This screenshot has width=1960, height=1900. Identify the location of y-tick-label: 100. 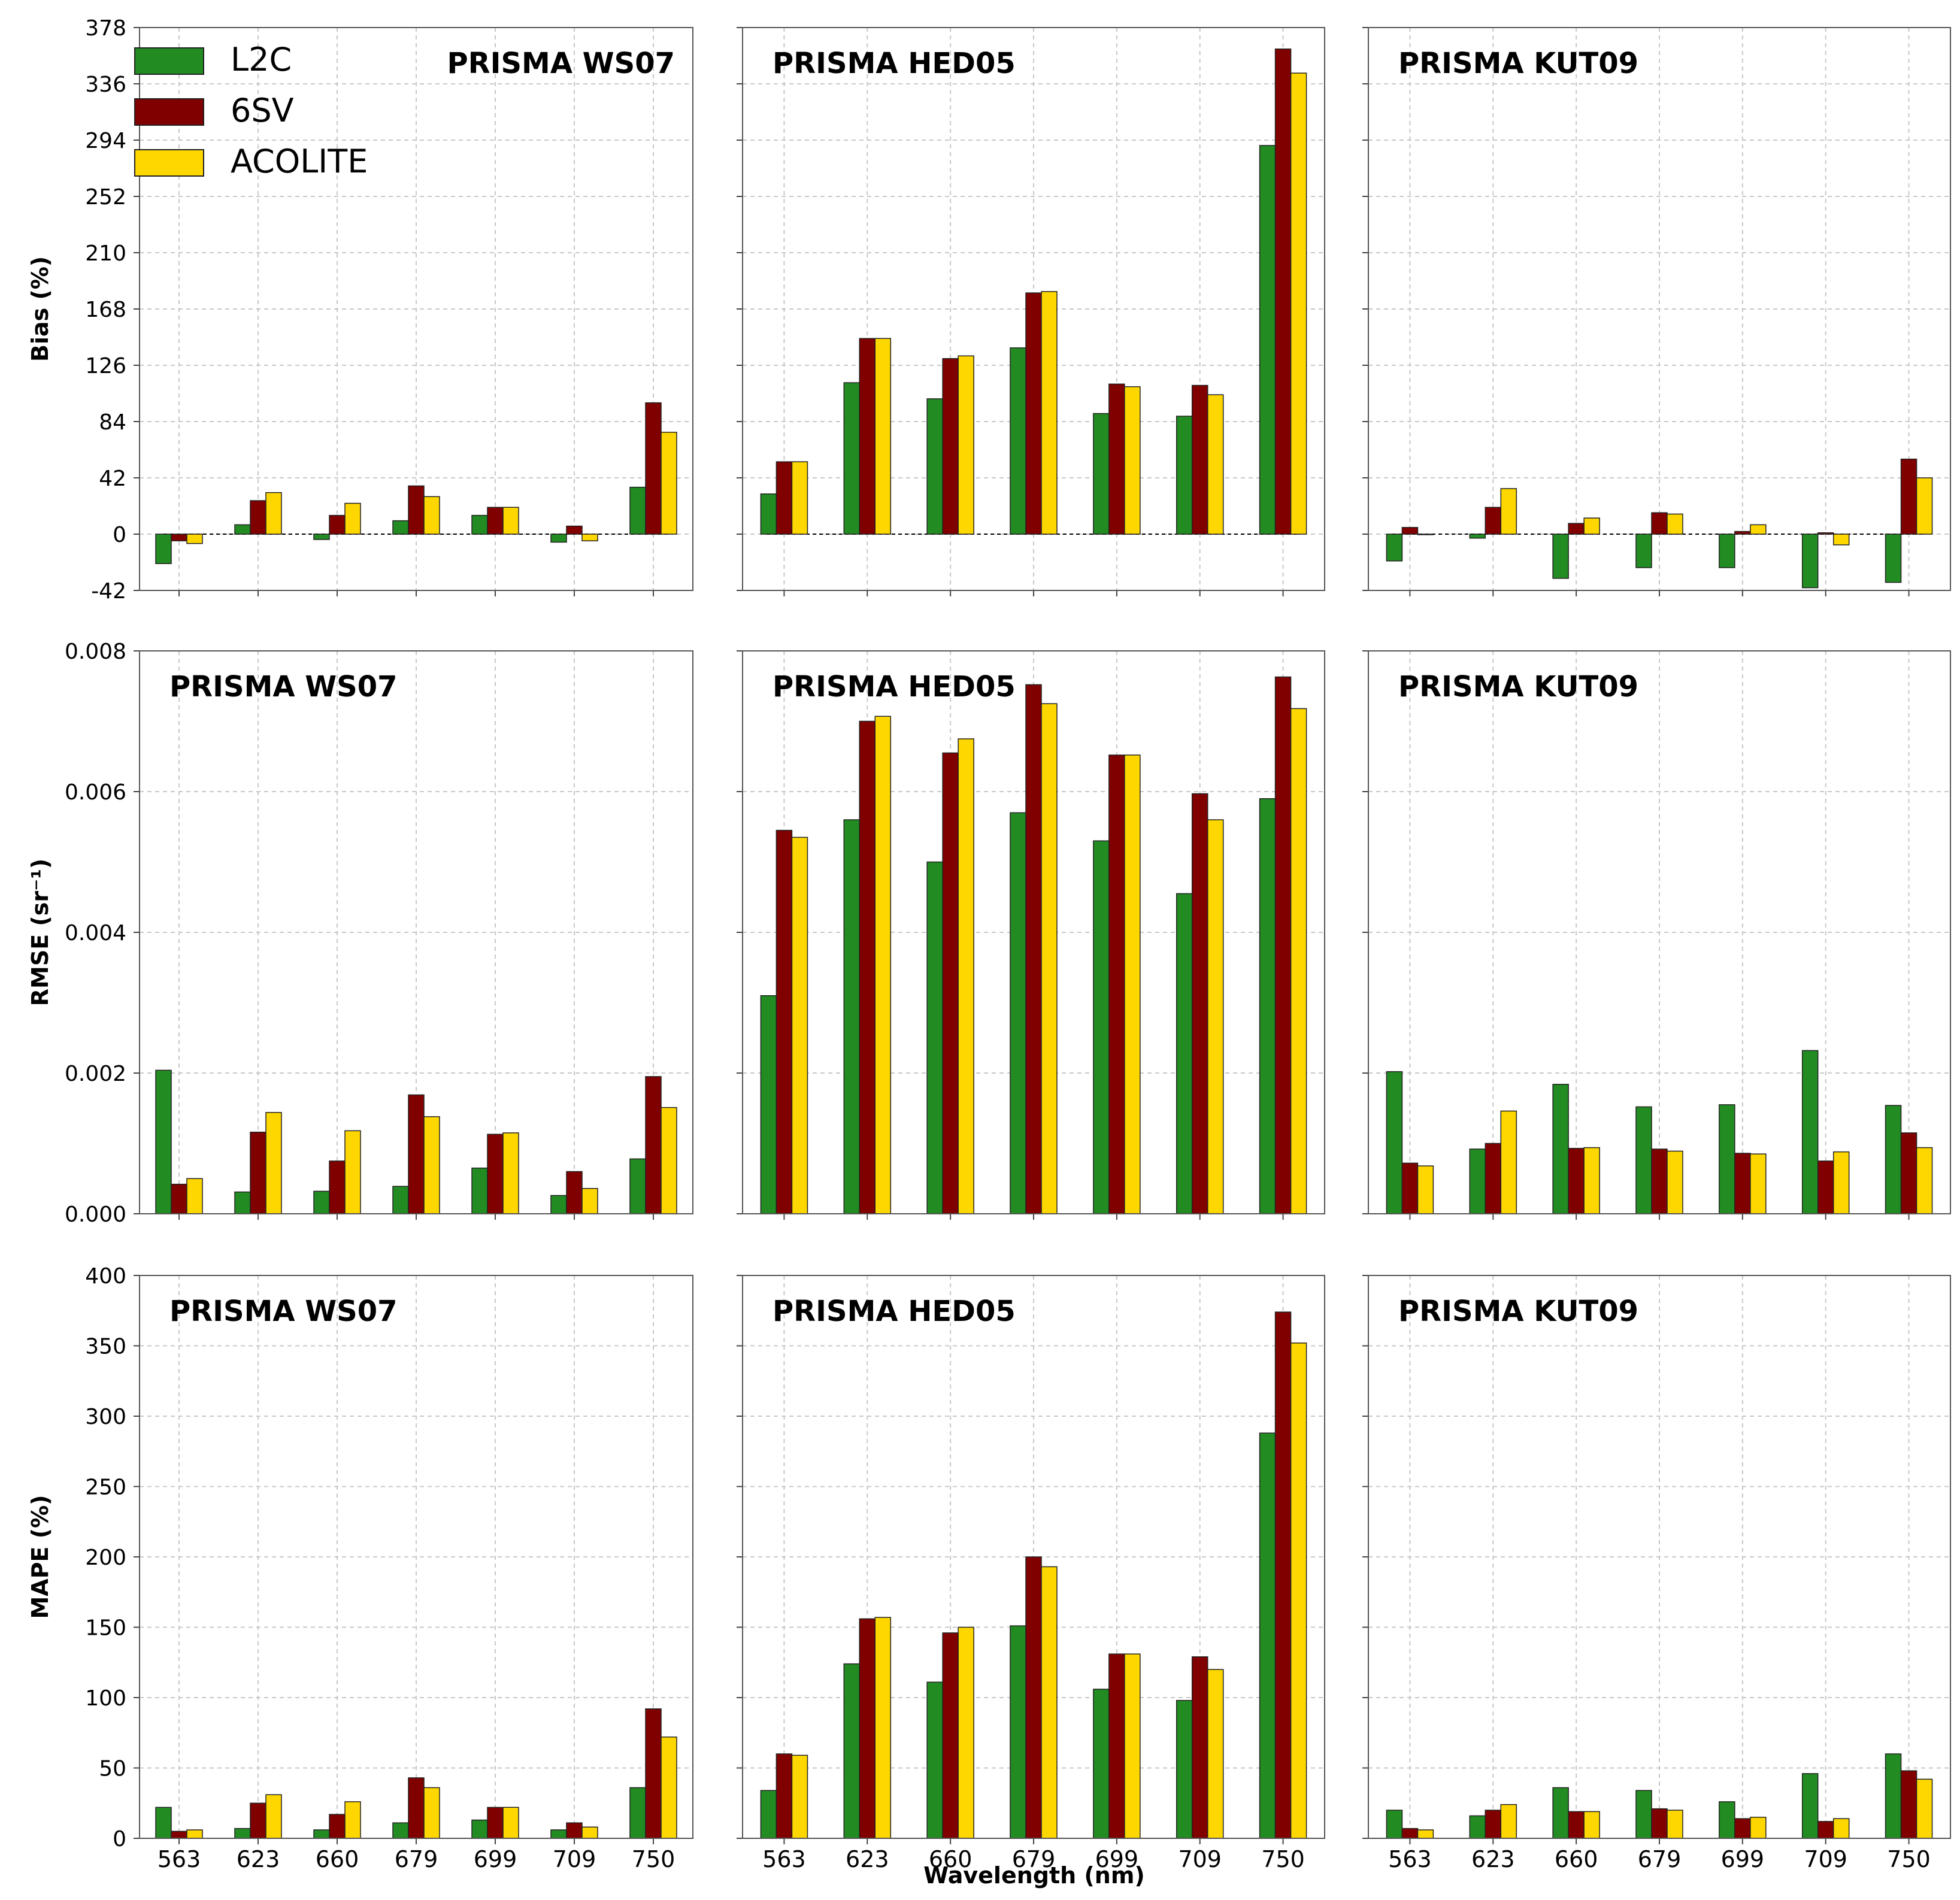
(105, 1698).